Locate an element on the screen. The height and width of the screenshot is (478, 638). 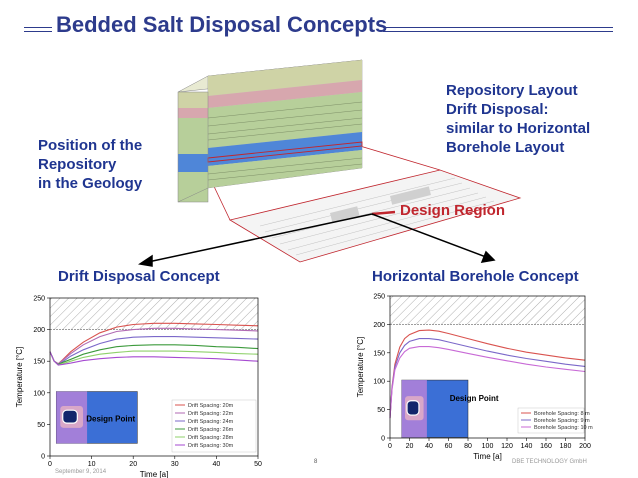
x-tick-label: 160 is located at coordinates (546, 446).